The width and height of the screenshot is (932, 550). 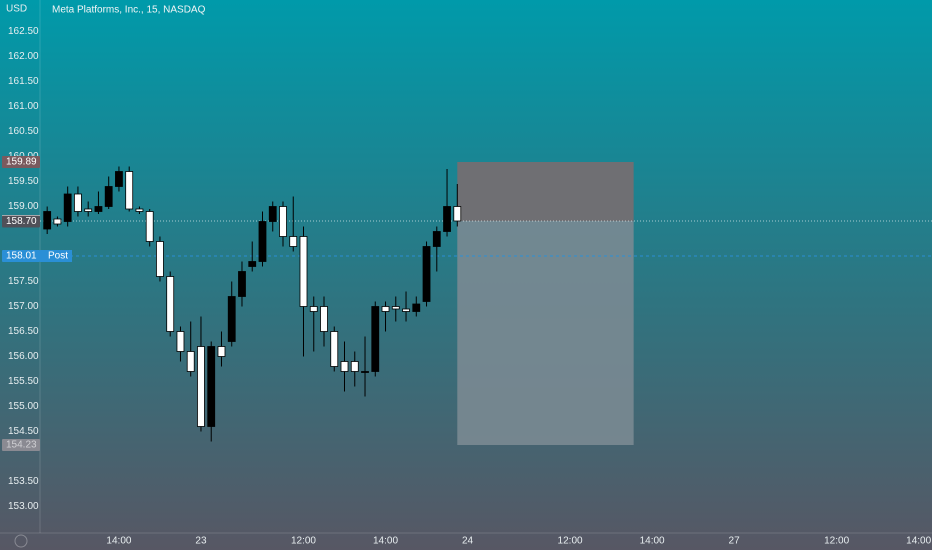 I want to click on y-tick-label: 156.50, so click(x=23, y=331).